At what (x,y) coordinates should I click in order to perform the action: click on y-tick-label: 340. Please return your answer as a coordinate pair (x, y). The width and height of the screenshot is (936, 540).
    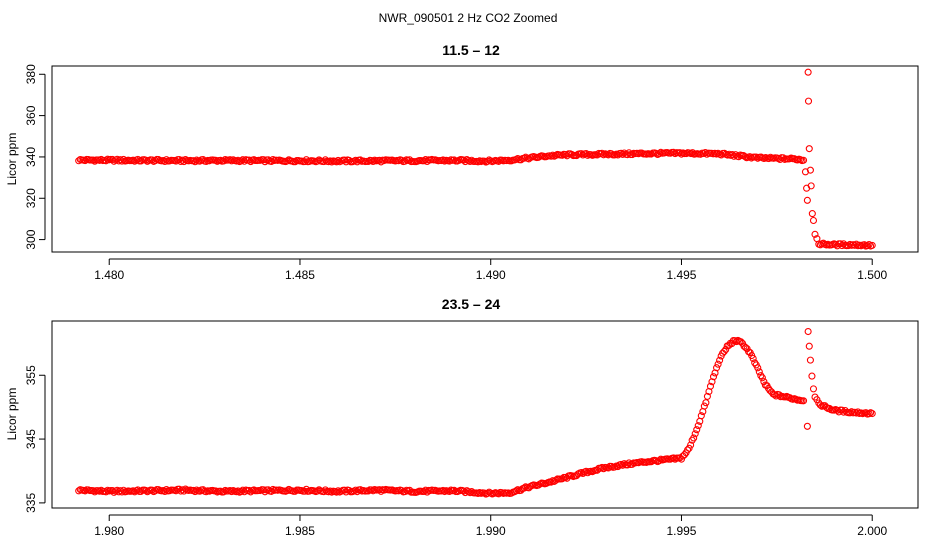
    Looking at the image, I should click on (31, 157).